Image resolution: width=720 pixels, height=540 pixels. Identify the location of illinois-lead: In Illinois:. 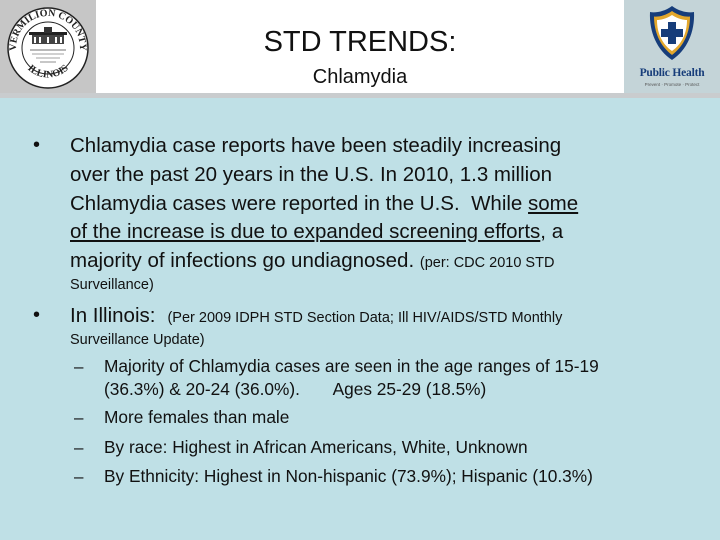
(113, 315).